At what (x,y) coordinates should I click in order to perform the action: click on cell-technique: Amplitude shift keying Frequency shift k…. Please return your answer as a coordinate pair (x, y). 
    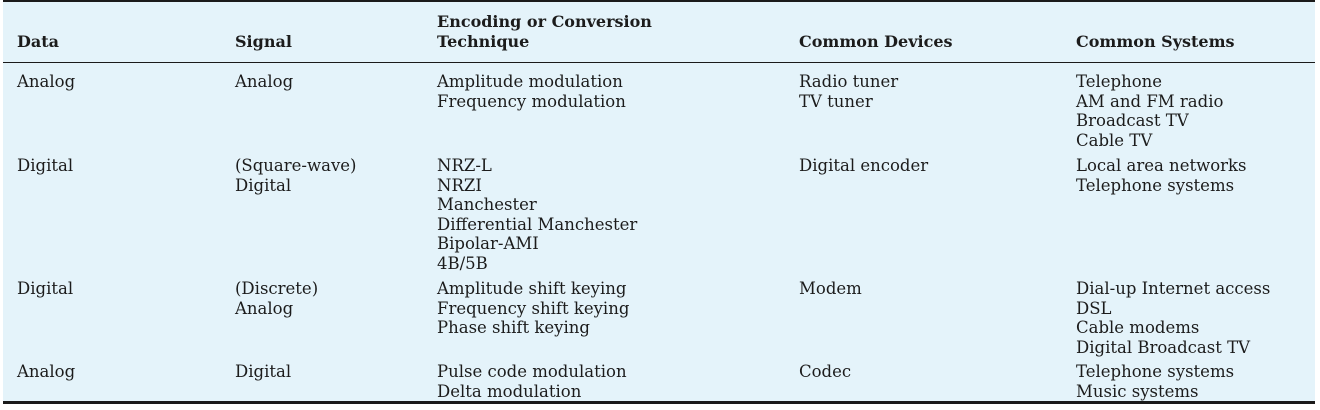
    Looking at the image, I should click on (604, 320).